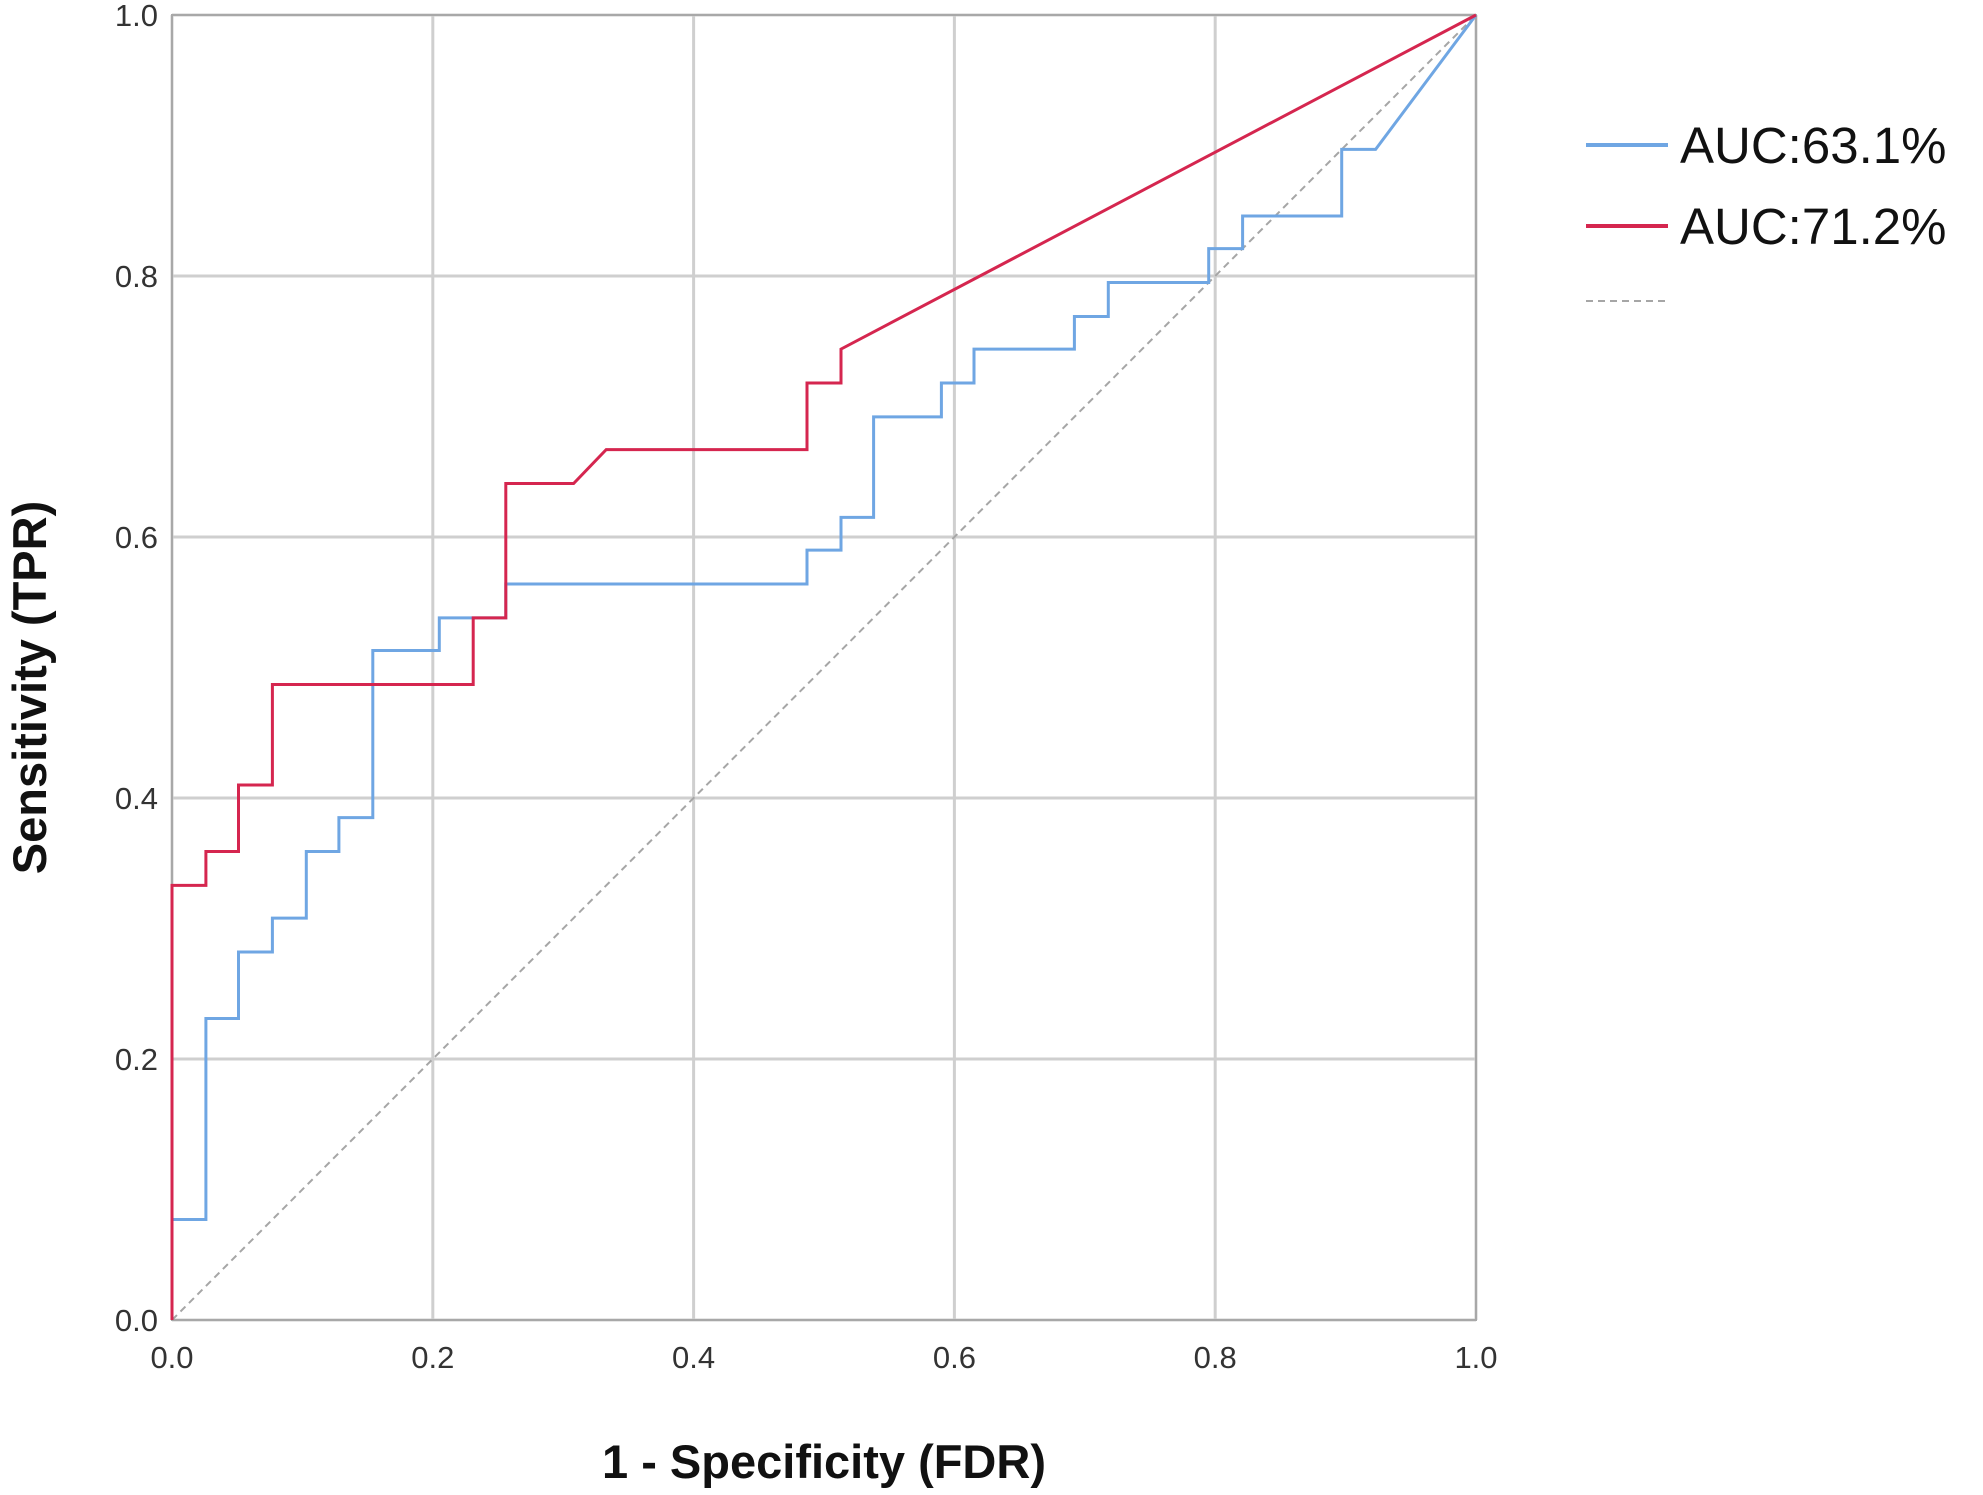 The width and height of the screenshot is (1983, 1495). I want to click on y-tick-label: 0.2, so click(136, 1059).